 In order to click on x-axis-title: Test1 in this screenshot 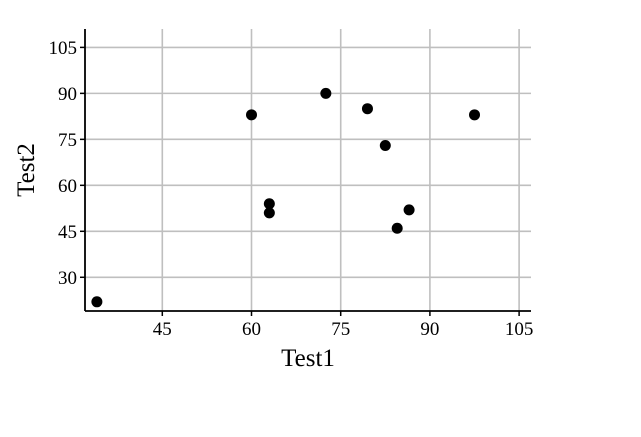, I will do `click(308, 358)`.